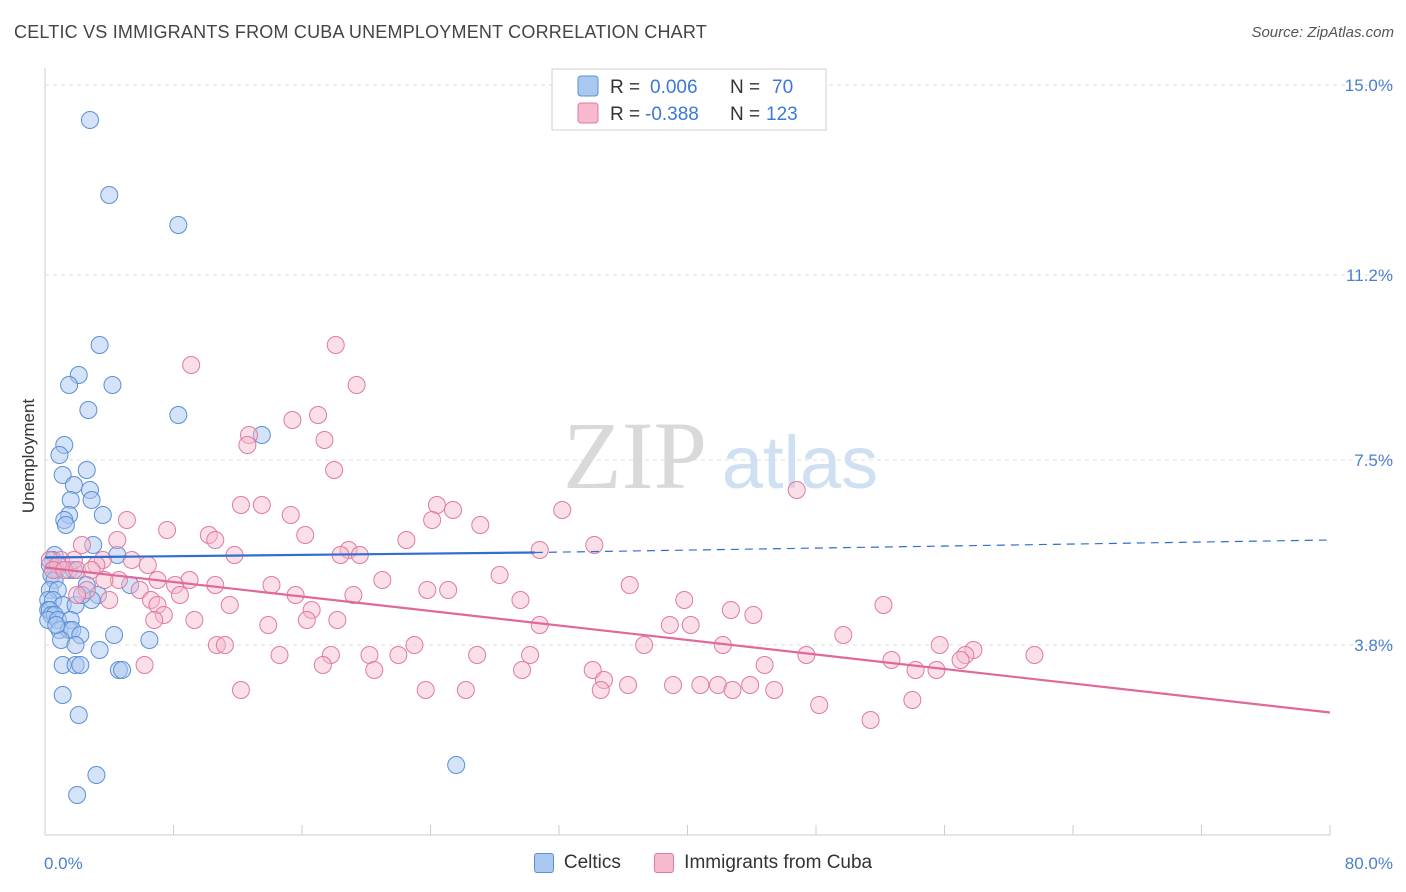 The width and height of the screenshot is (1406, 892). I want to click on chart-source: Source: ZipAtlas.com, so click(1322, 32).